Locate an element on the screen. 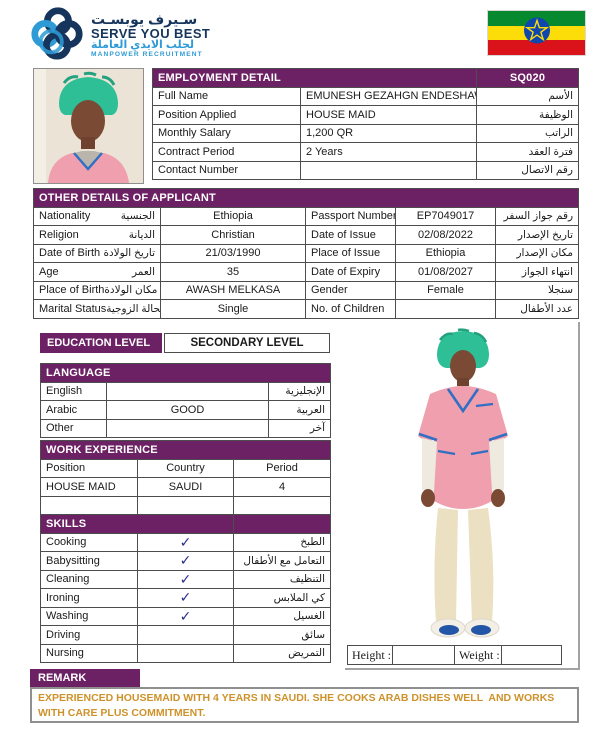 The image size is (614, 745). field-label: Date of Expiry is located at coordinates (350, 272).